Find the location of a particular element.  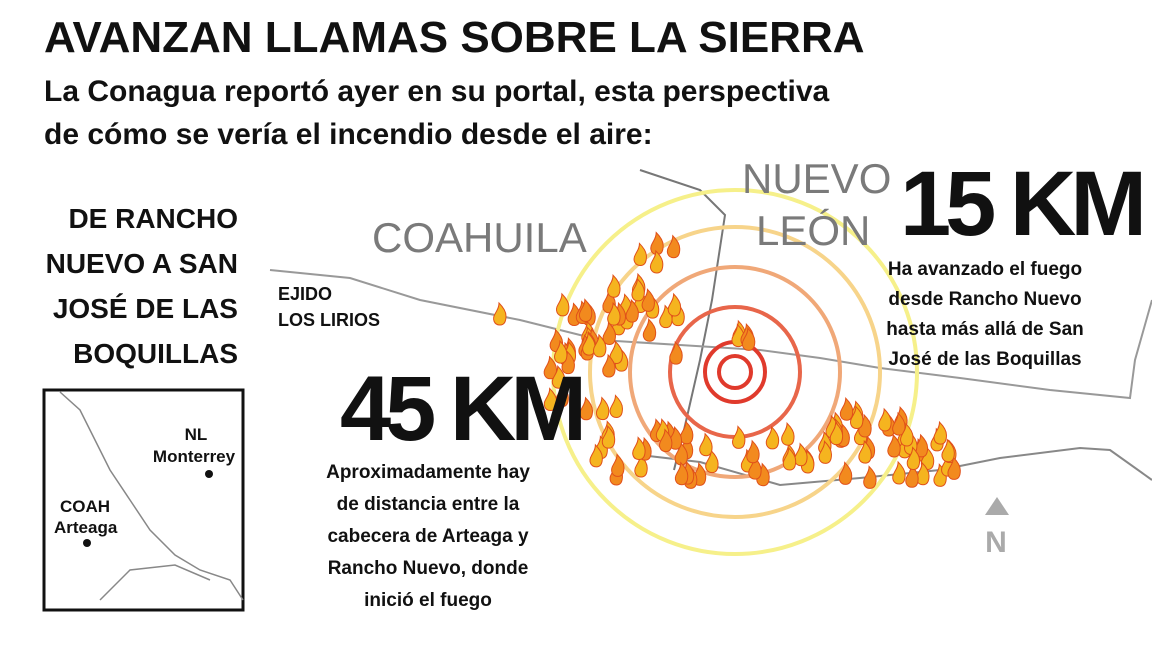

north-arrow is located at coordinates (997, 506).